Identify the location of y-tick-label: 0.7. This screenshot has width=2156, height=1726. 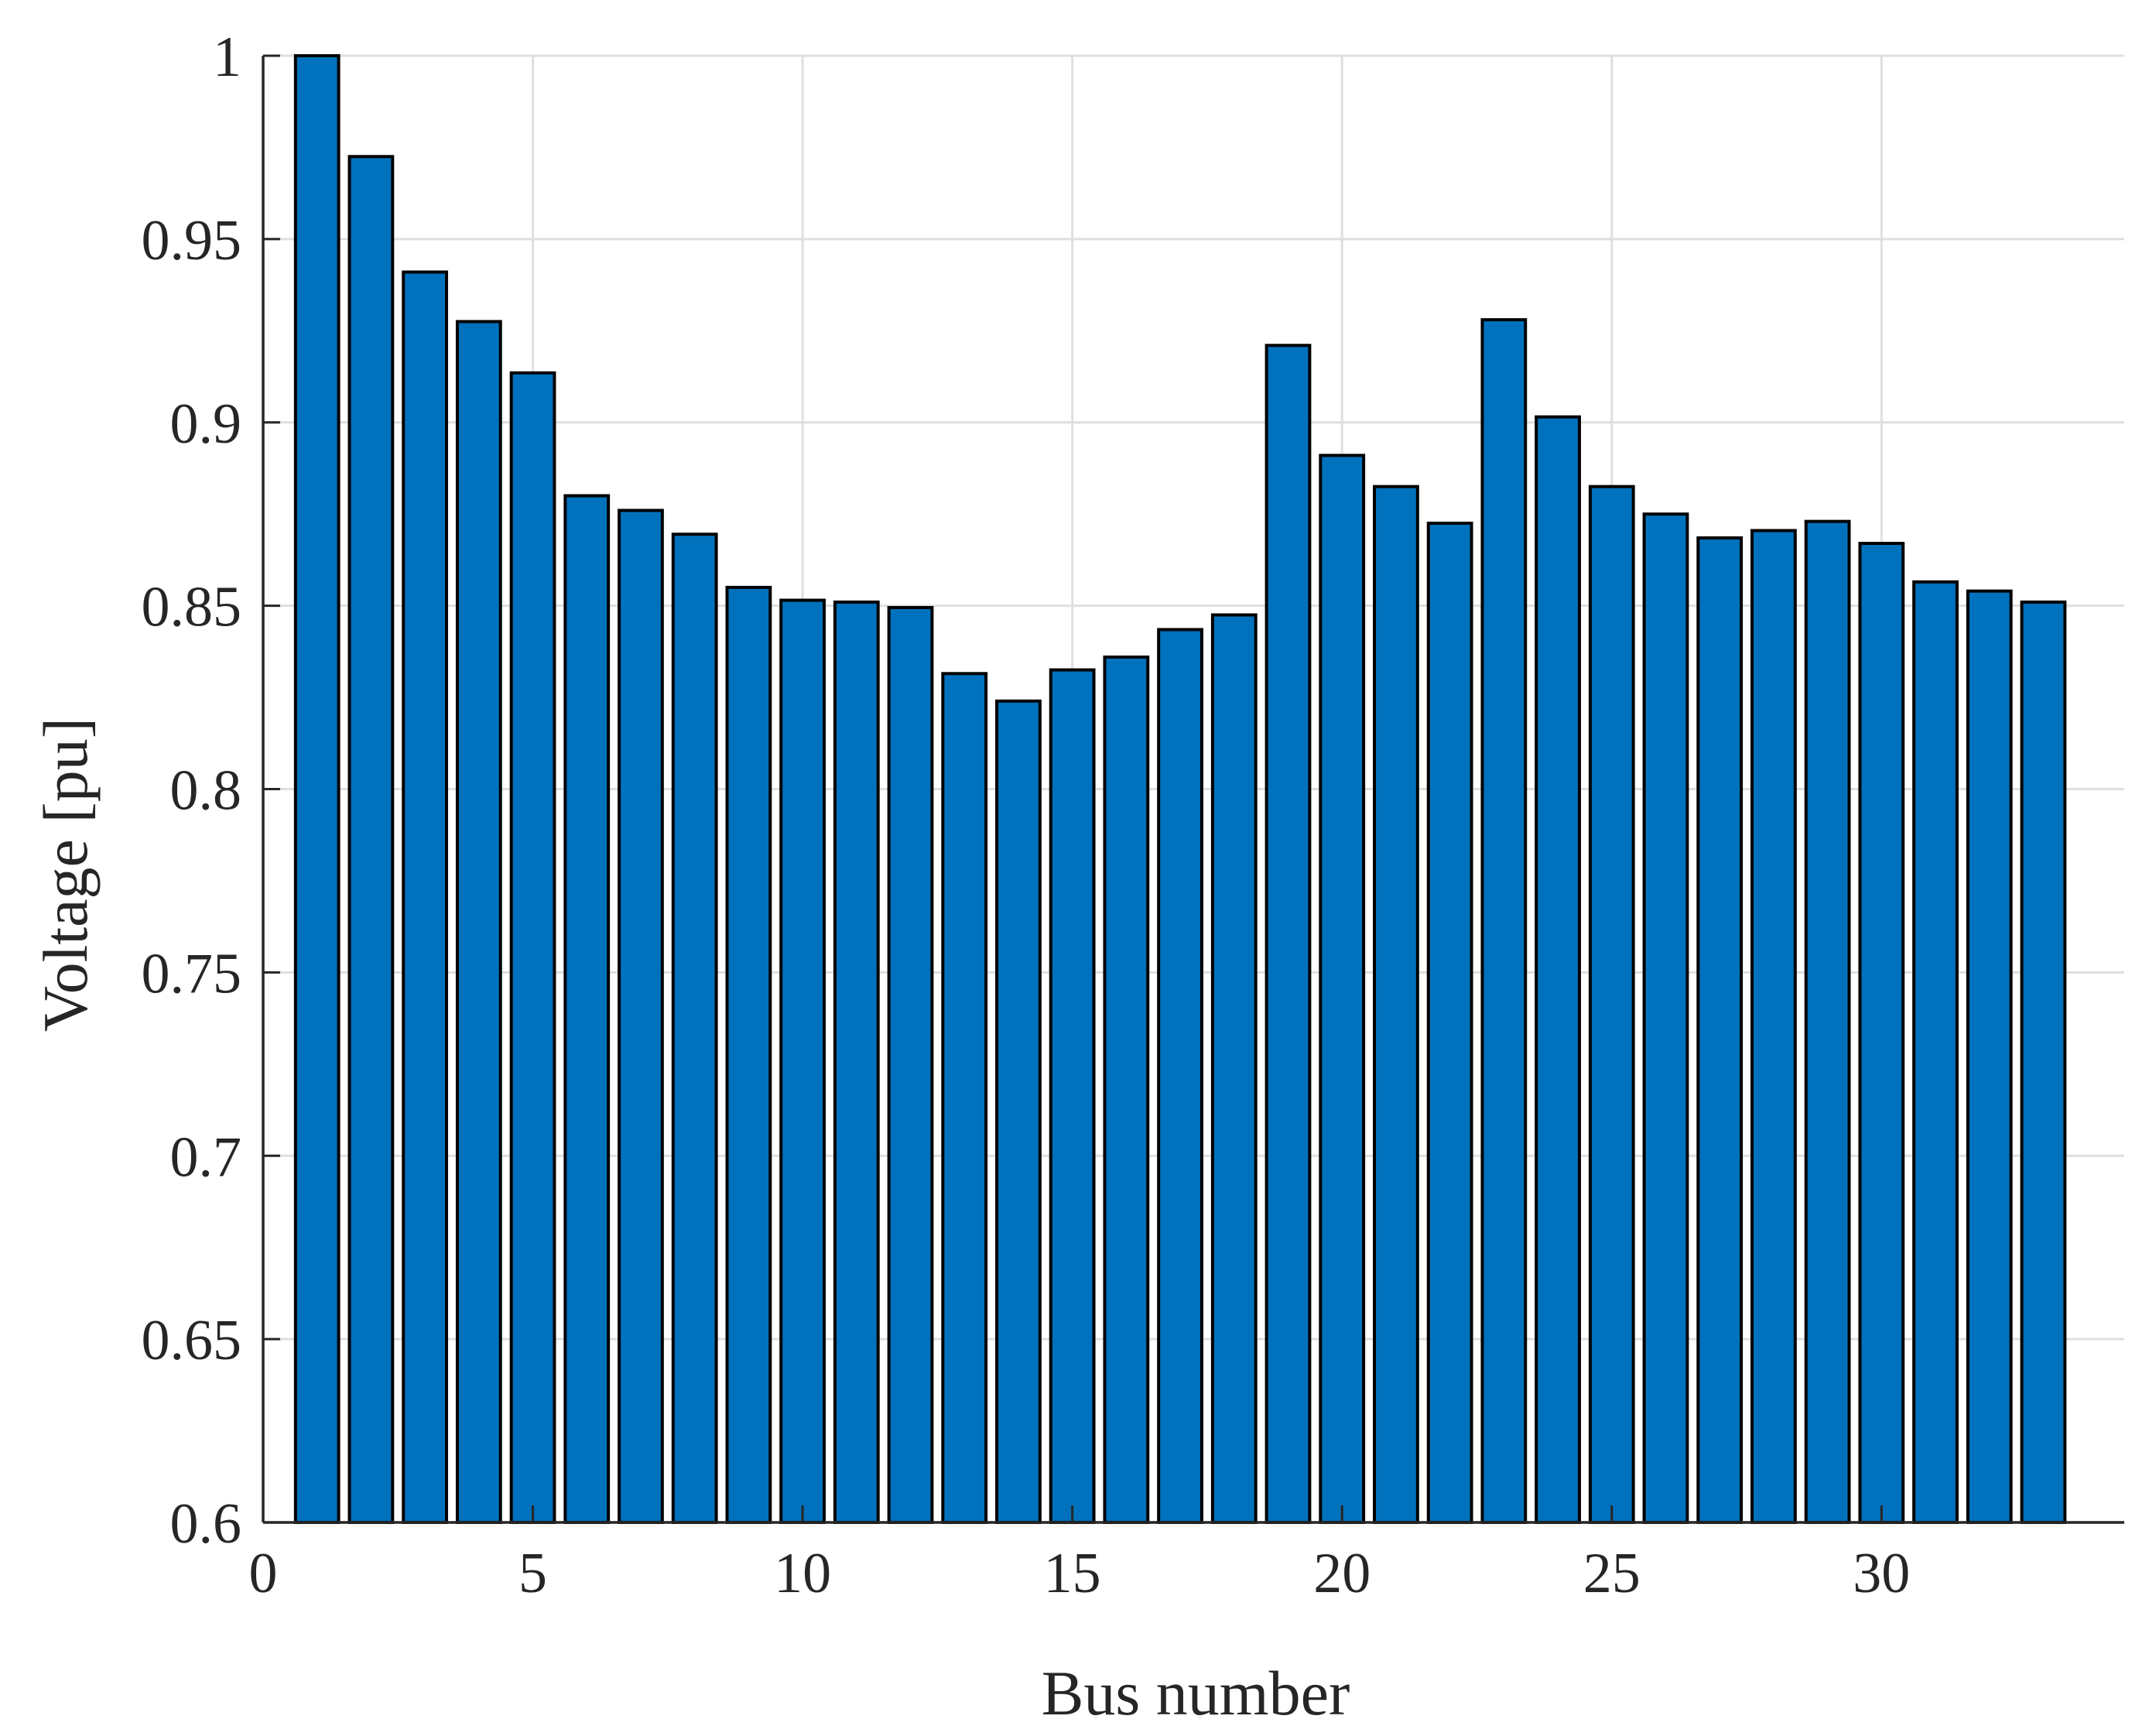
(206, 1157).